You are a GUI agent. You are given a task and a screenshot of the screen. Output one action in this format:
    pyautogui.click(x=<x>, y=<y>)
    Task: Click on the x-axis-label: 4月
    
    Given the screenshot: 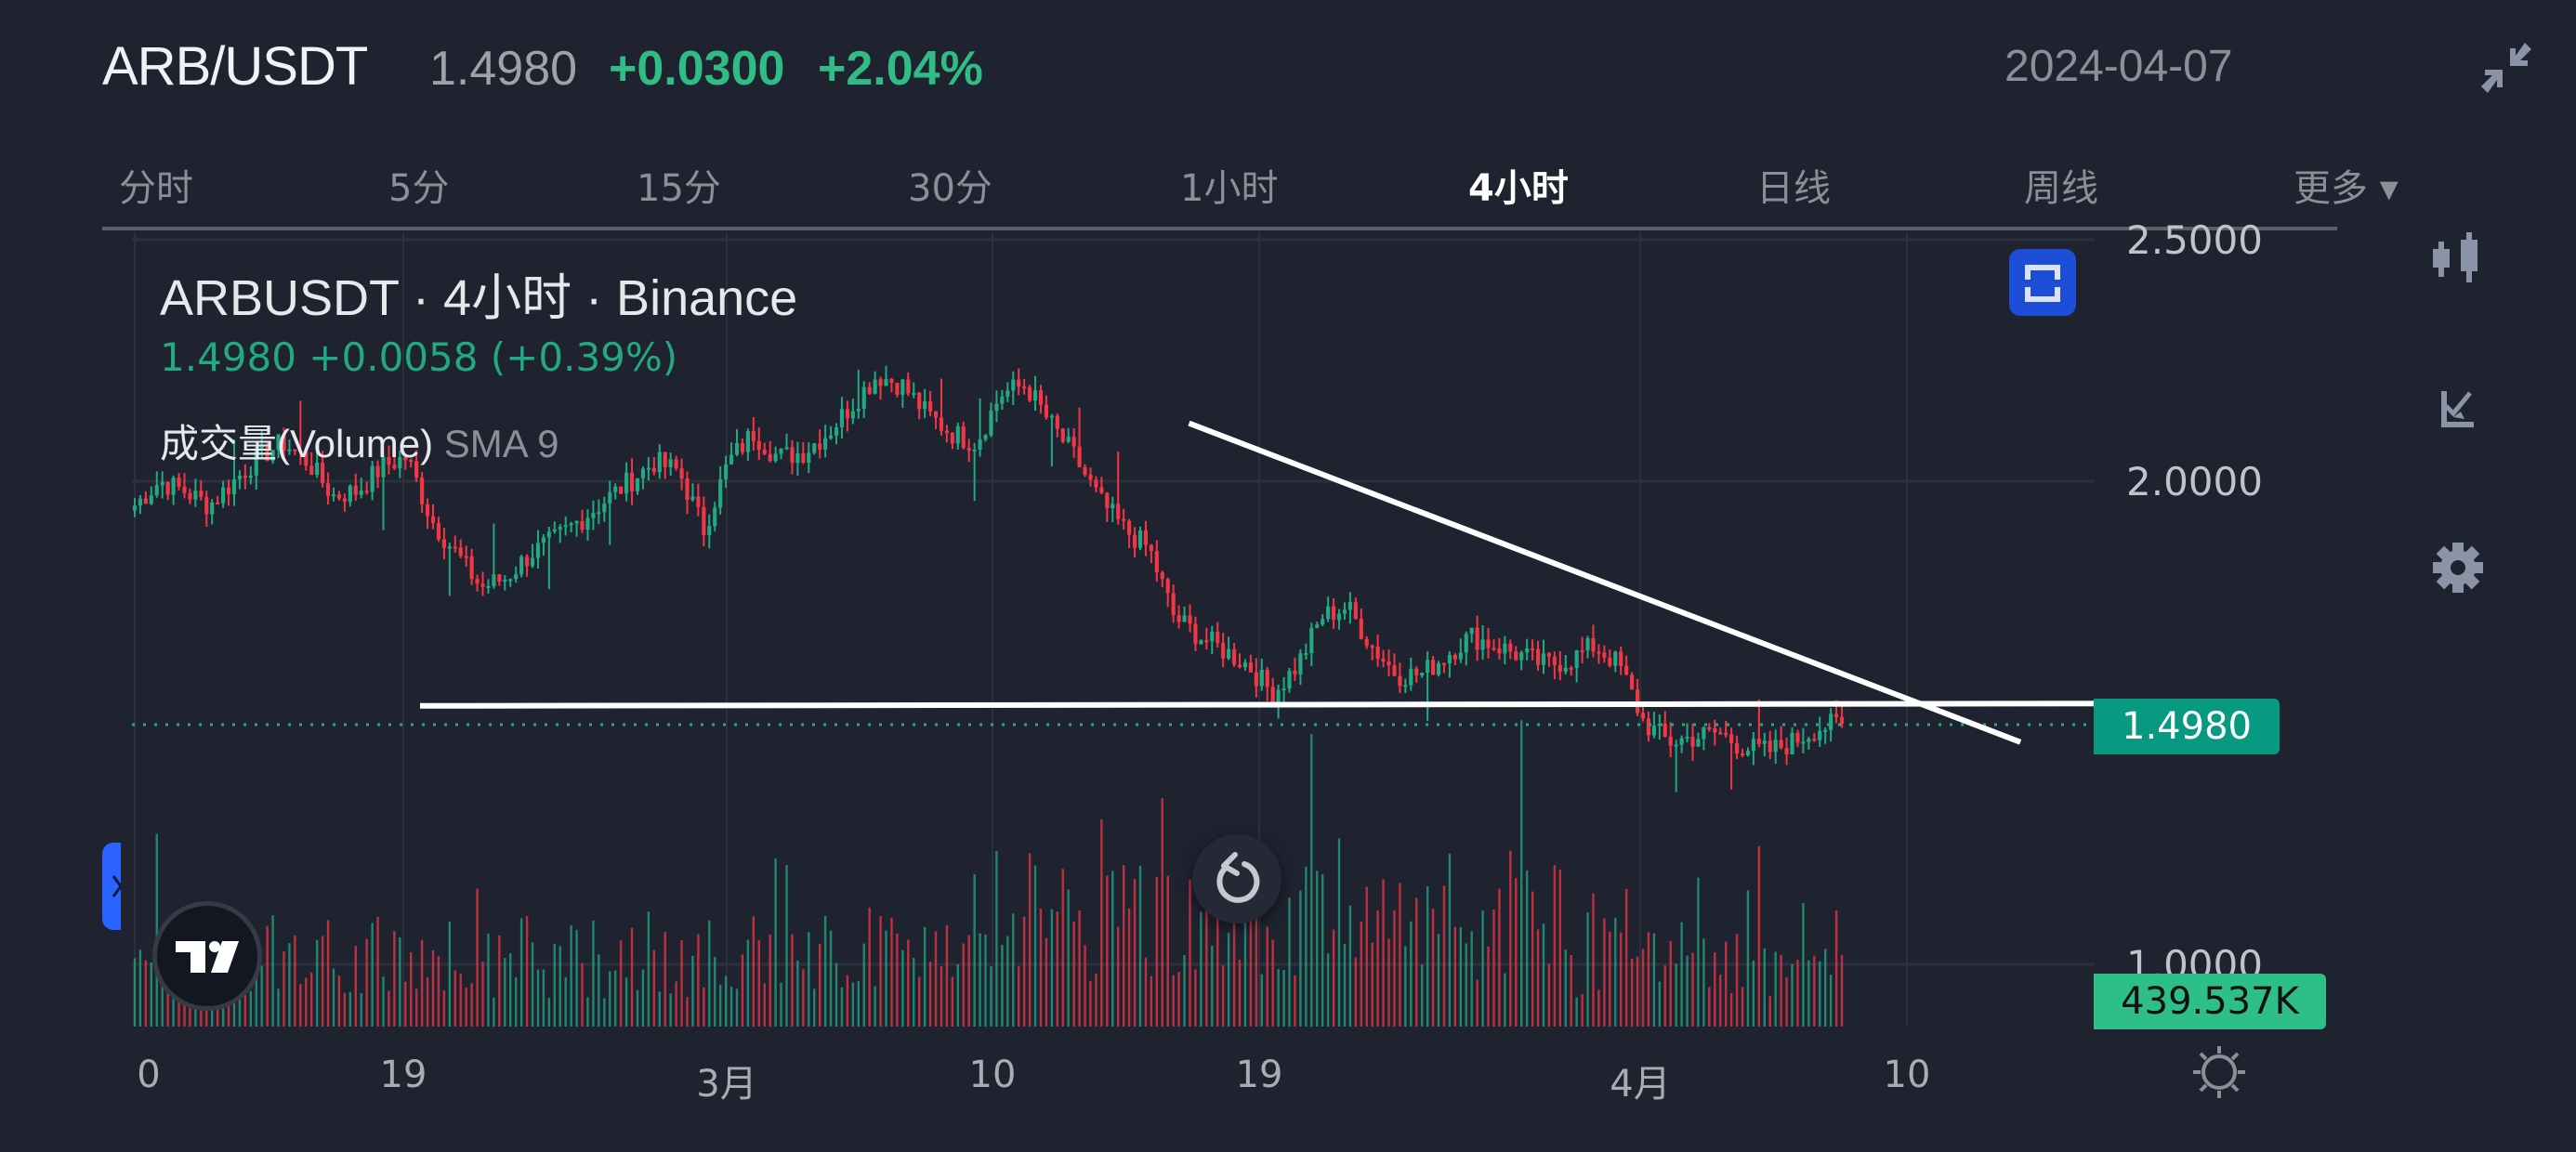 What is the action you would take?
    pyautogui.click(x=1640, y=1084)
    